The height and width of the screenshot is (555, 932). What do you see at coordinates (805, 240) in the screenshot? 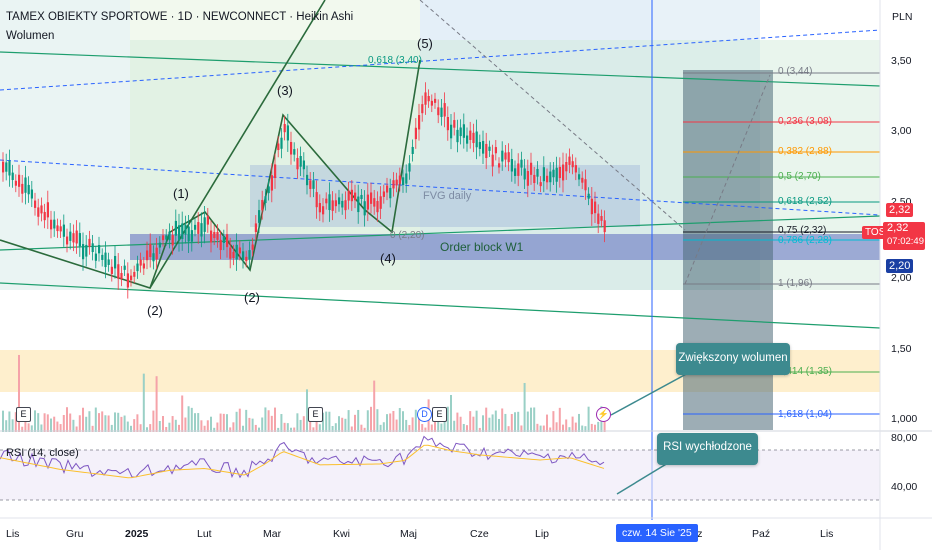
I see `fib-label: 0,786 (2,28)` at bounding box center [805, 240].